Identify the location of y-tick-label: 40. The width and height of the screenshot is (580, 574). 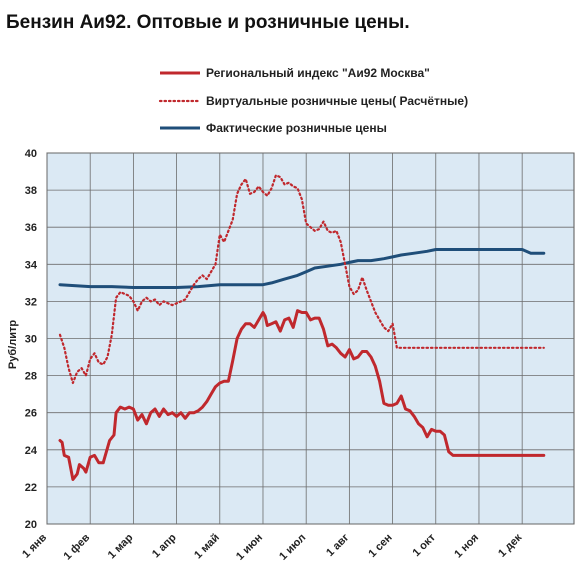
(31, 154).